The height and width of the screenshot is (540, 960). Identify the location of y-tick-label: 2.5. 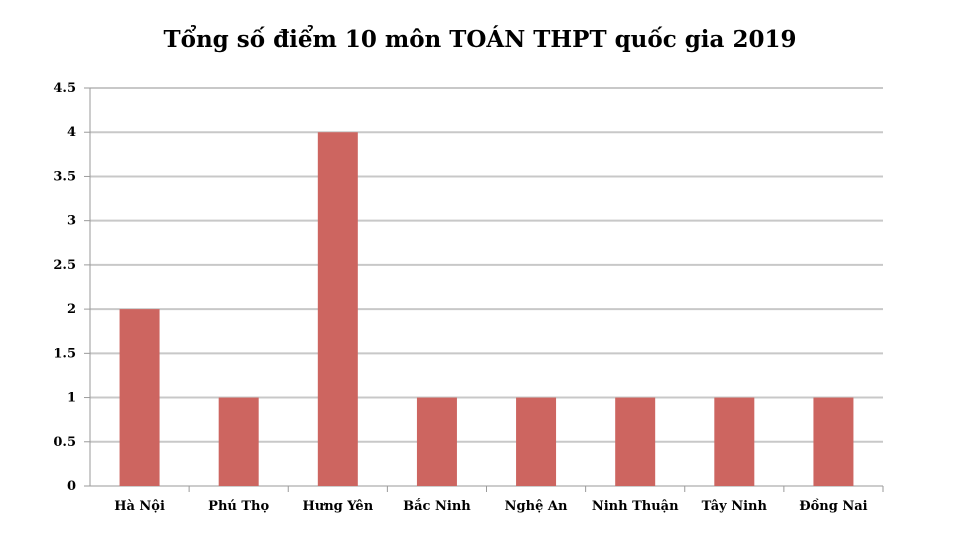
(64, 265).